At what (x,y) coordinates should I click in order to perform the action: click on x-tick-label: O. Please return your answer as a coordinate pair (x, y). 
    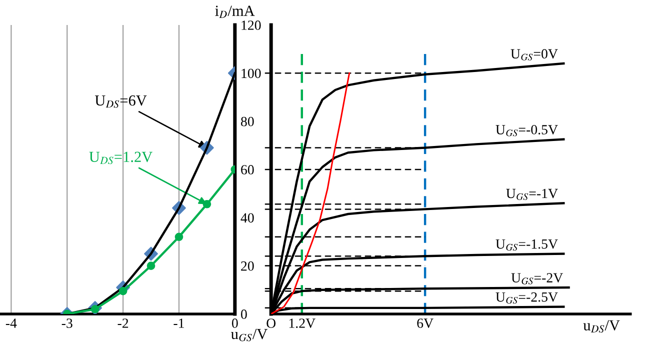
    Looking at the image, I should click on (271, 323).